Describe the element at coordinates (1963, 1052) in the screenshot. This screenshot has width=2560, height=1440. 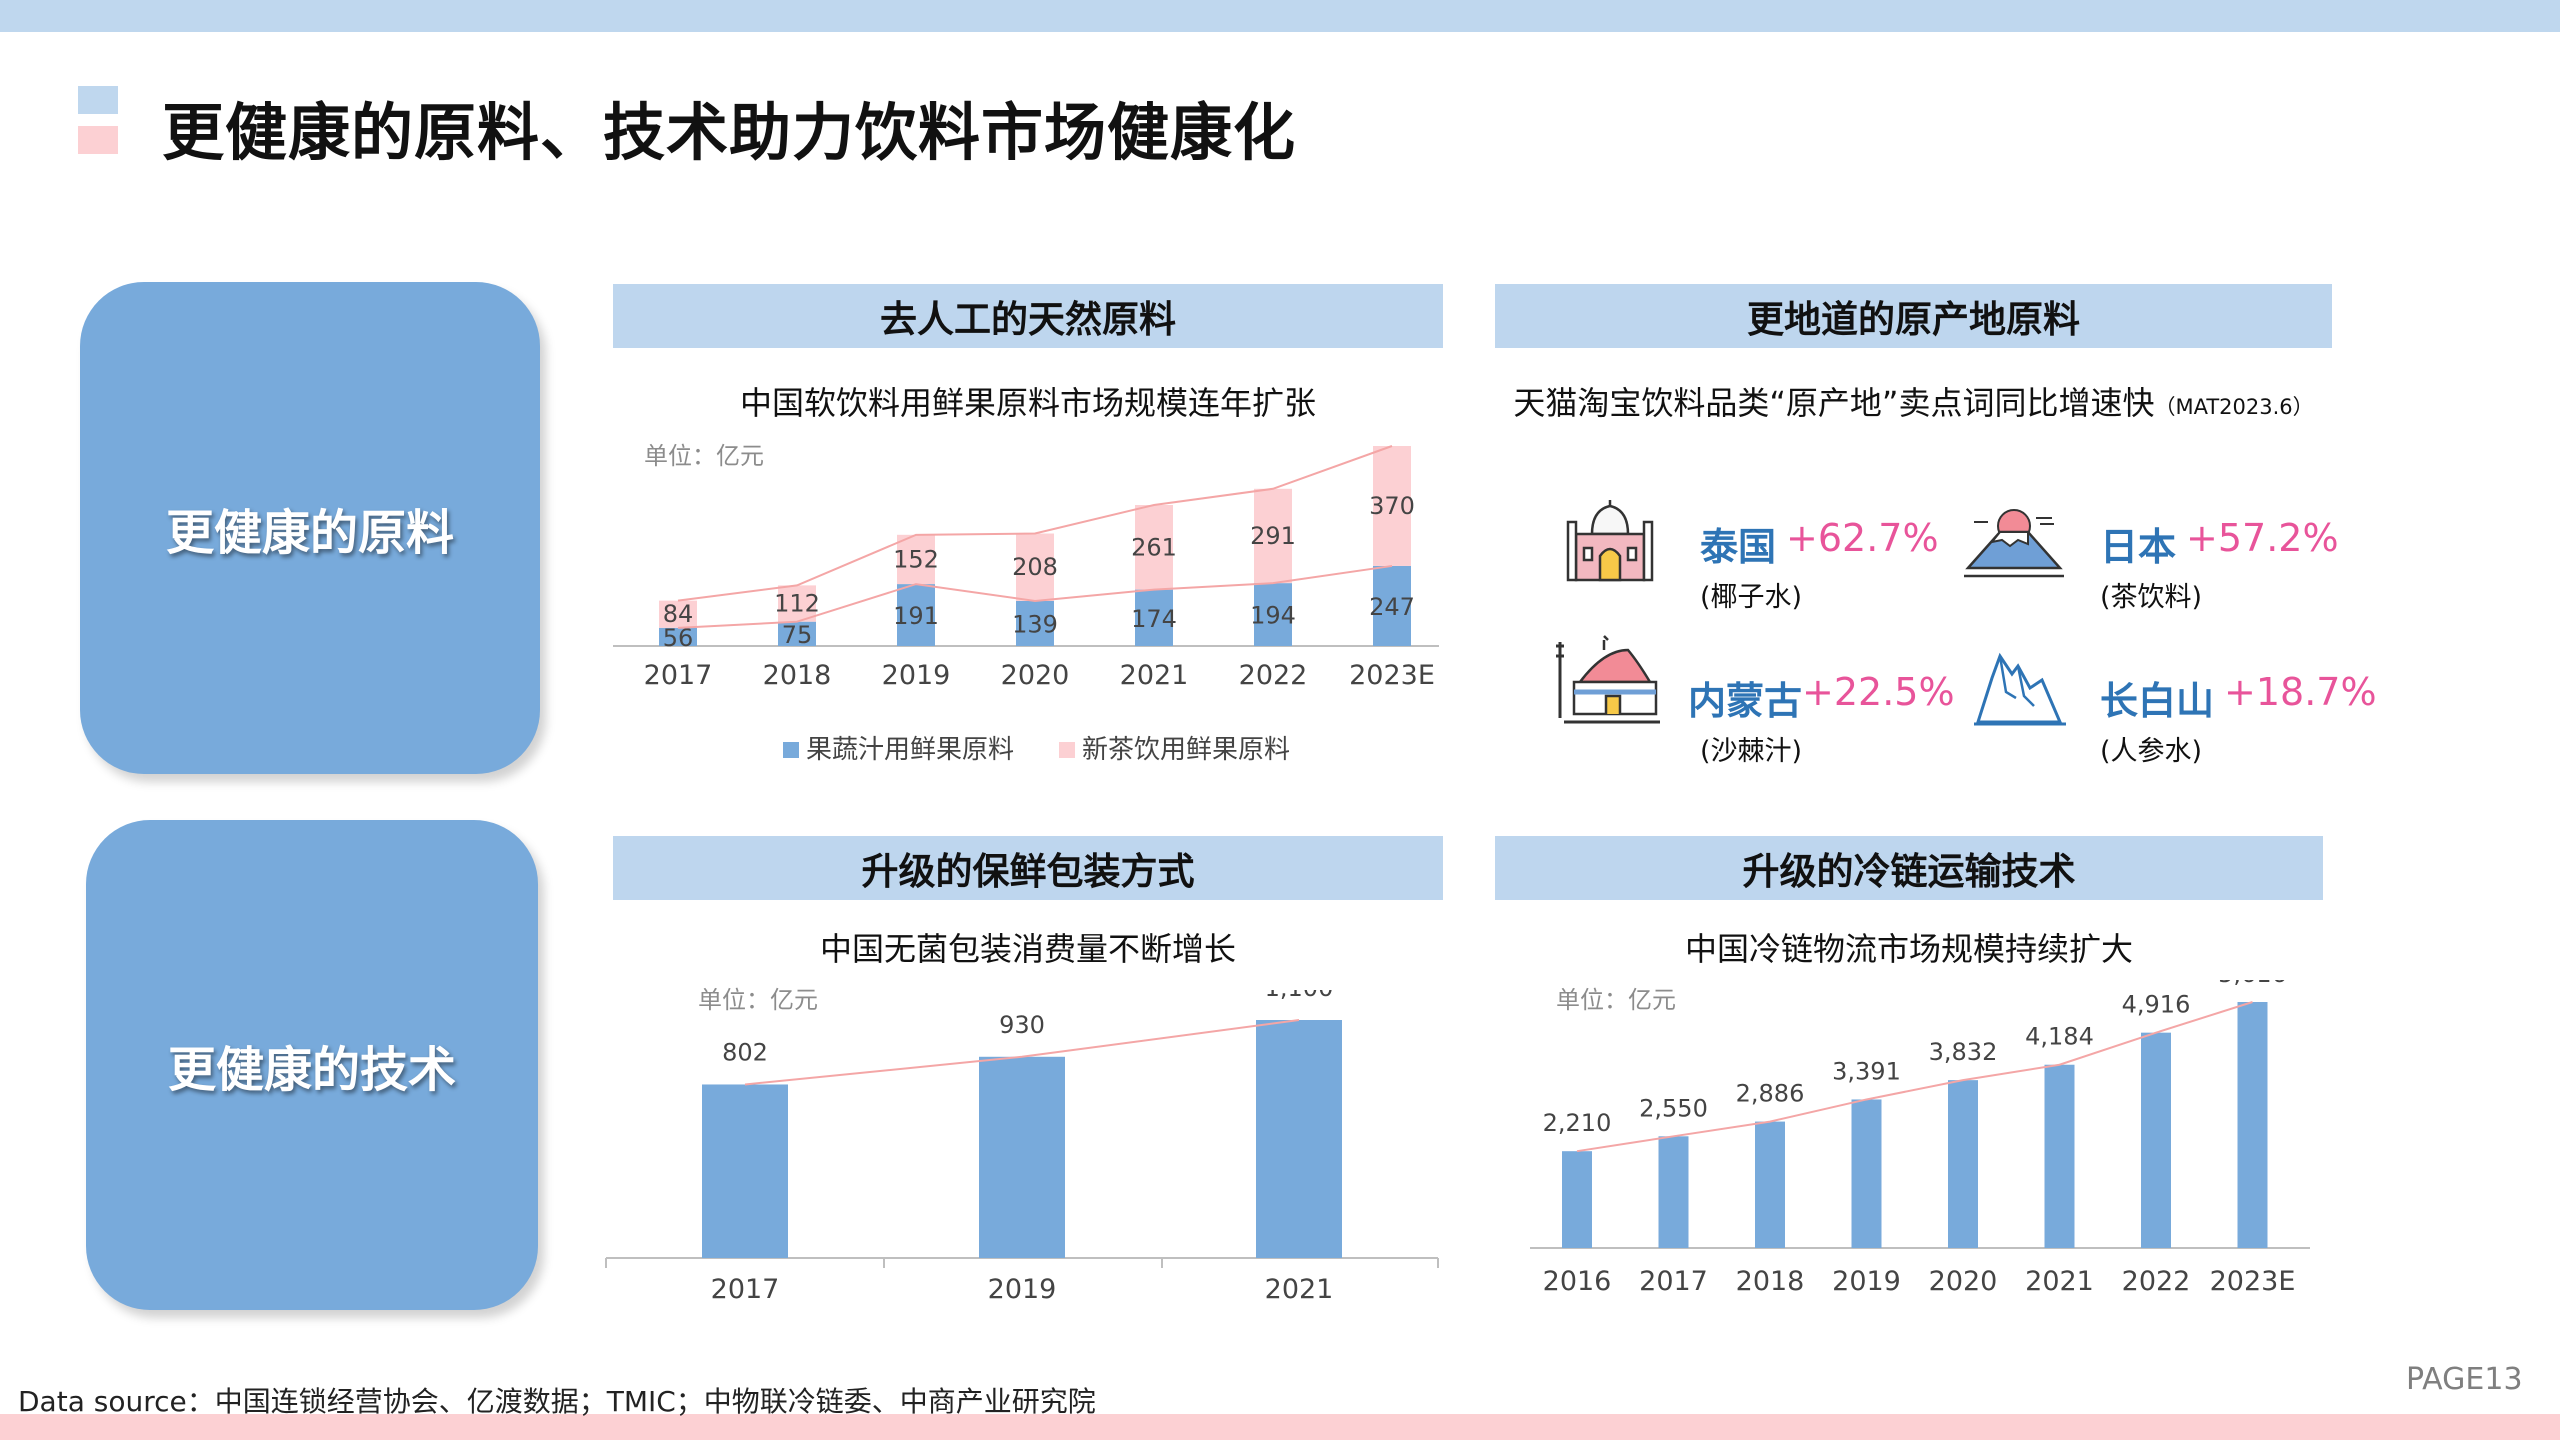
I see `value-label: 3,832` at that location.